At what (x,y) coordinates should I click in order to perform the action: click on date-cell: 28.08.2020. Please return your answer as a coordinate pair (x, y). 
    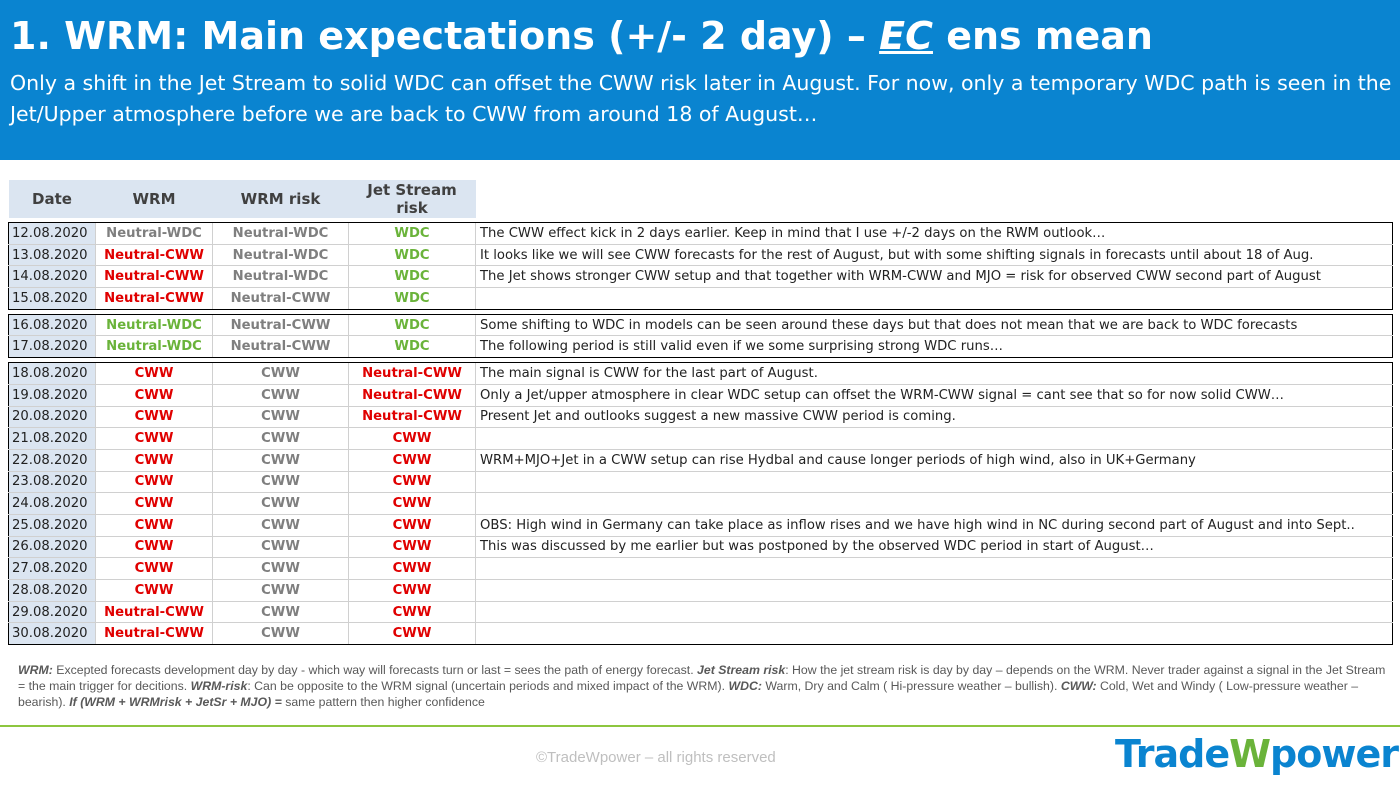
    Looking at the image, I should click on (52, 590).